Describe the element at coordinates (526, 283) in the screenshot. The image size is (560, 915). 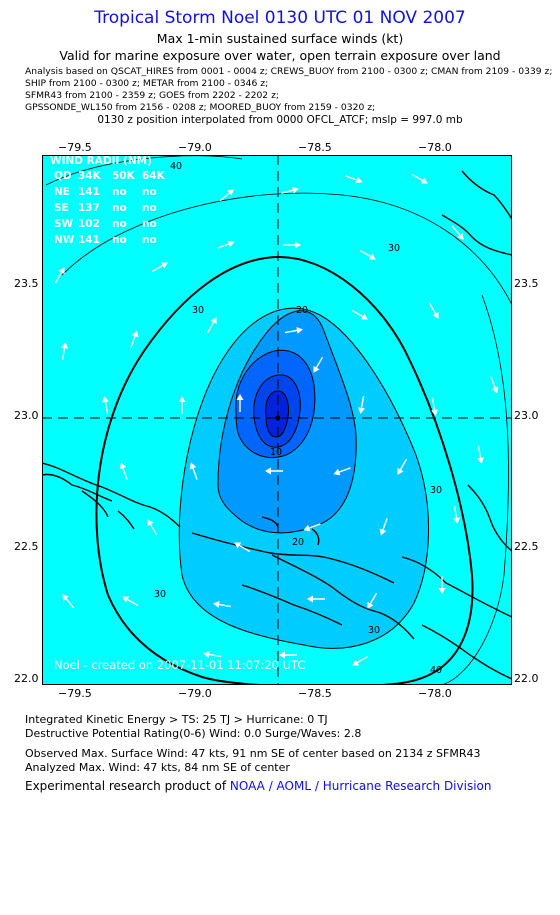
I see `lat-tick-right-1: 23.5` at that location.